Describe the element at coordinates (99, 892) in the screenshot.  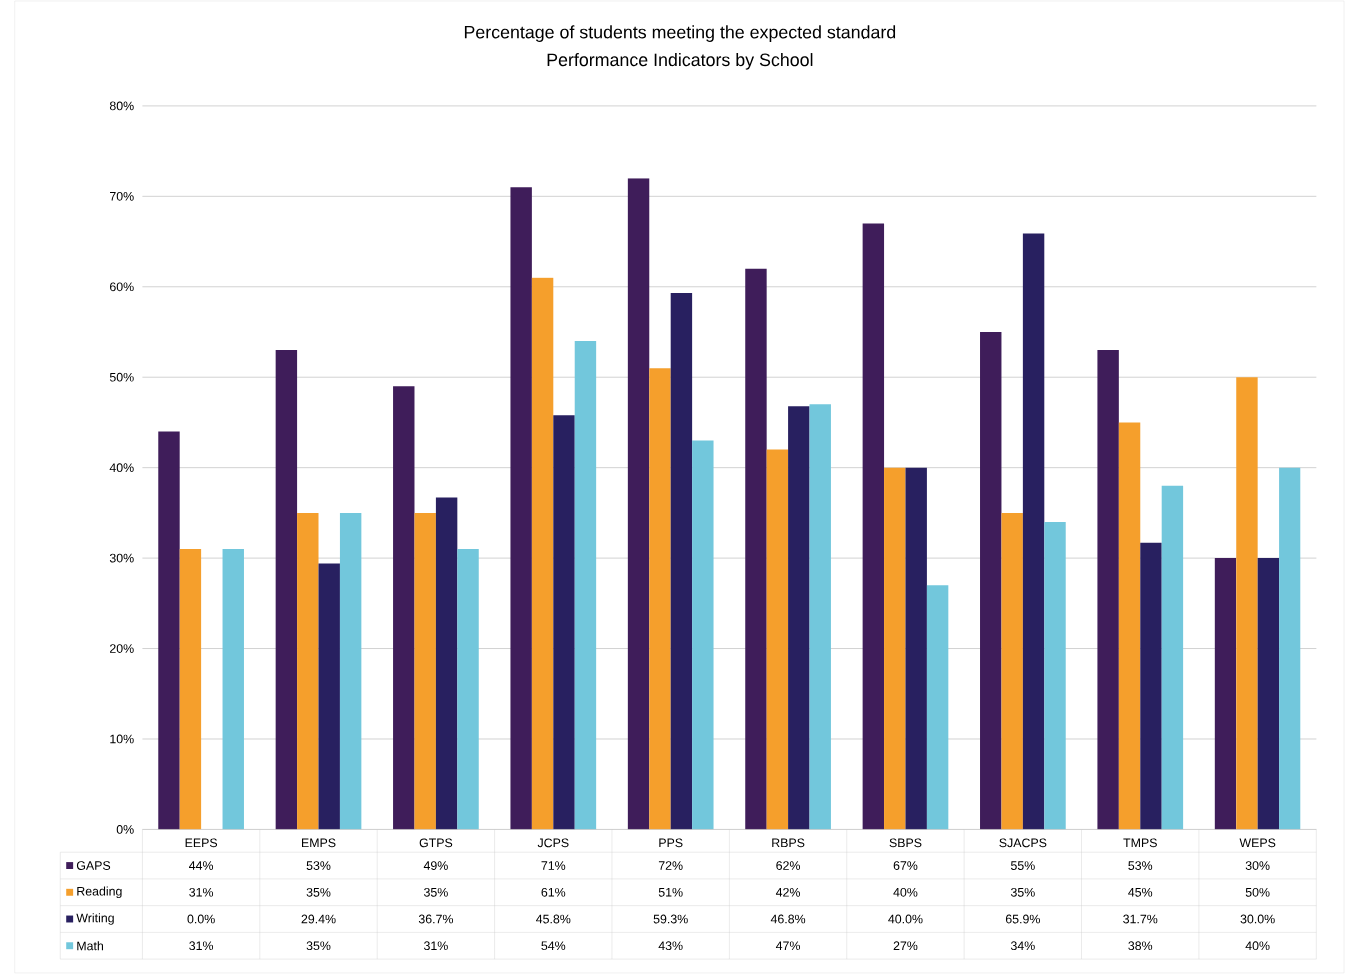
I see `legend-label: Reading` at that location.